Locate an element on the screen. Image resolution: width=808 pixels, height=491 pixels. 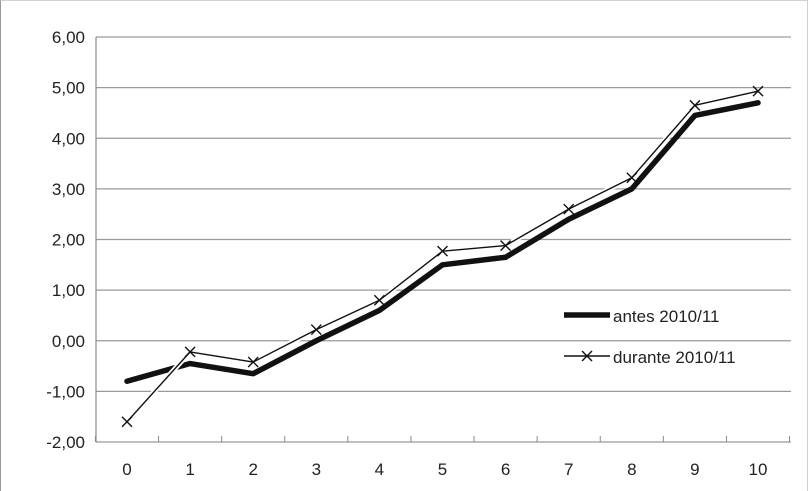
y-tick-label: -2,00 is located at coordinates (65, 442).